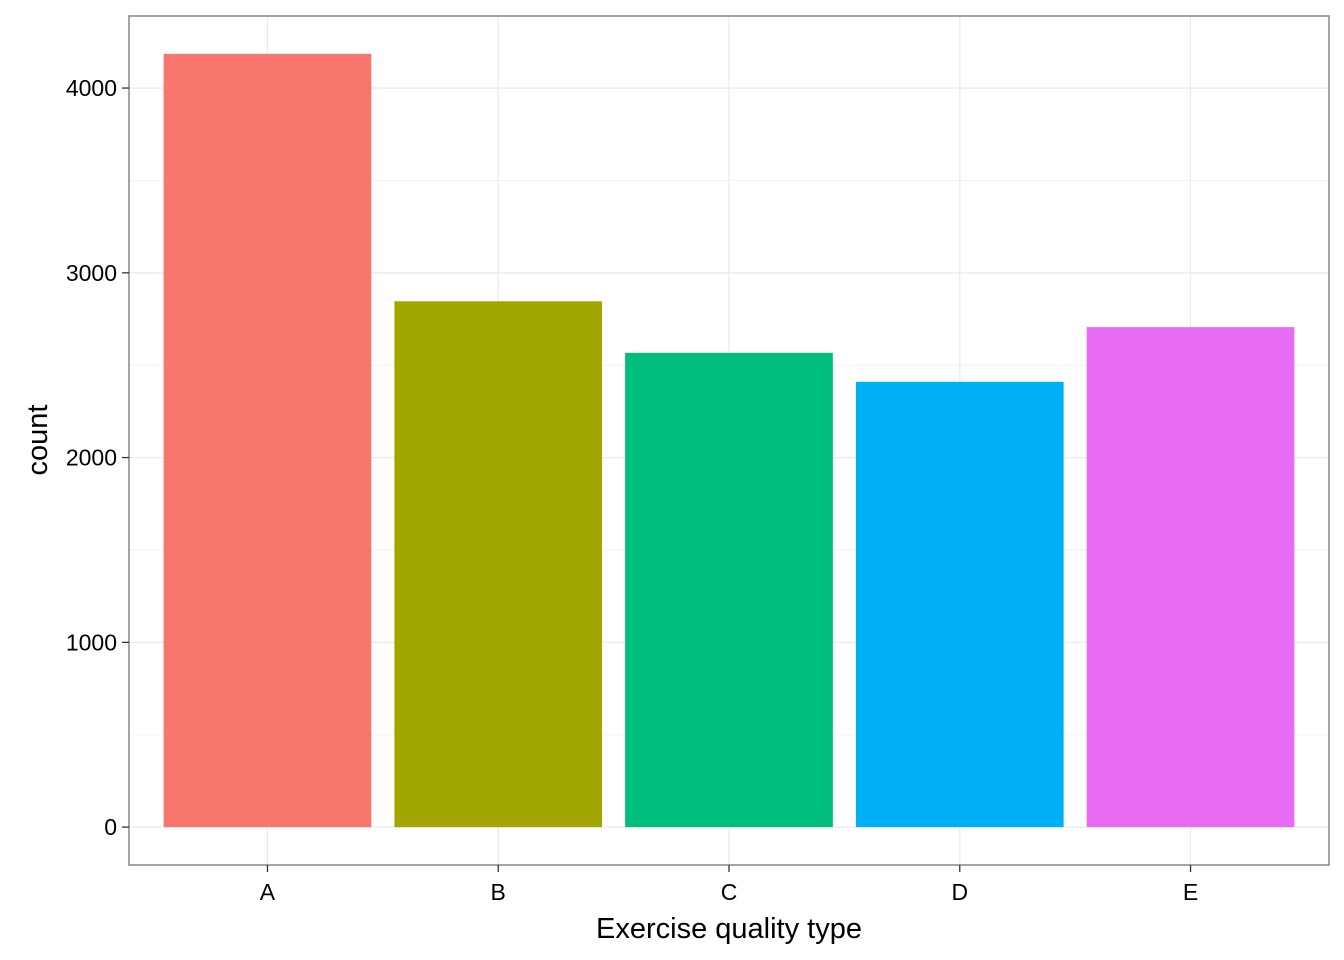 This screenshot has height=960, width=1344. I want to click on y-axis-title: count, so click(38, 440).